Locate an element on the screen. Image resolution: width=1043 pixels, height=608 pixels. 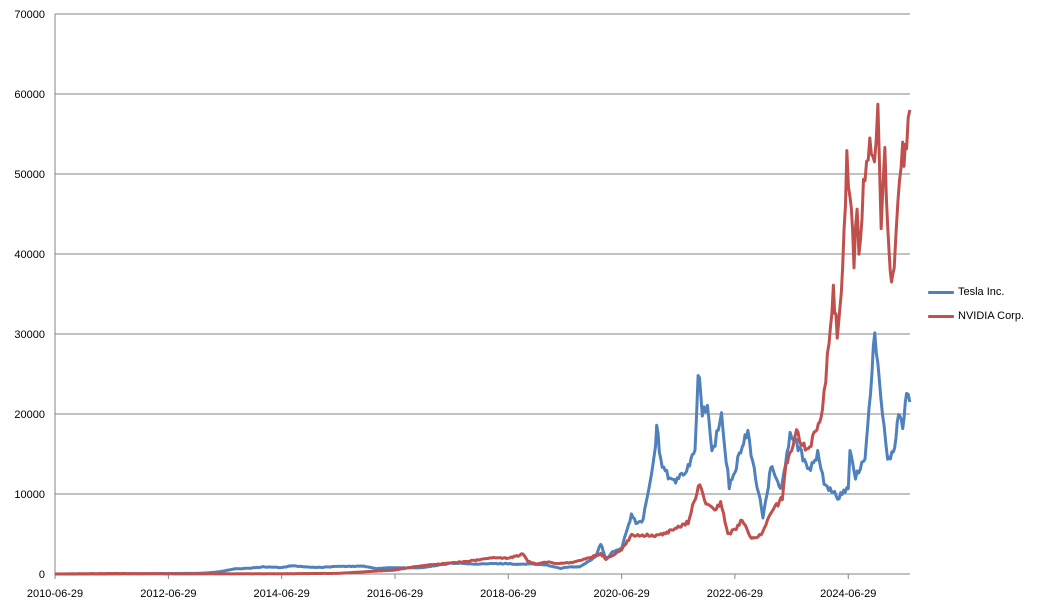
y-tick-label-20000: 20000 is located at coordinates (29, 415).